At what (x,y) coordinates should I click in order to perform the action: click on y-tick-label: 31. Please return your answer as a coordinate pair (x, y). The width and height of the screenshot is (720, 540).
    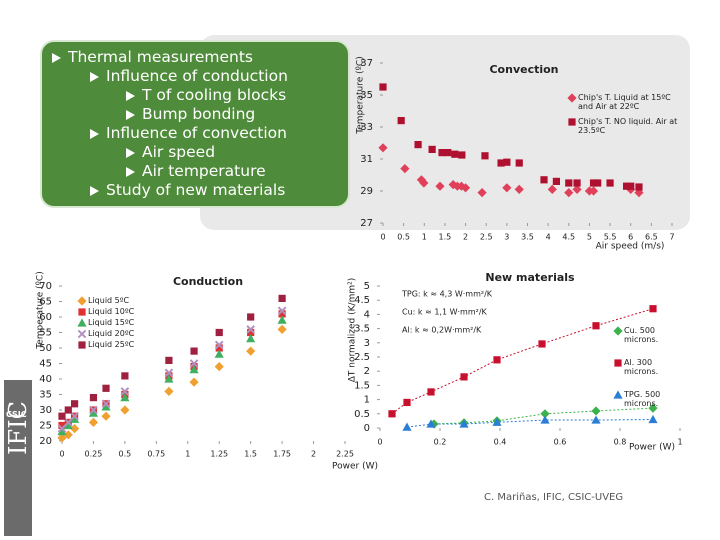
    Looking at the image, I should click on (366, 159).